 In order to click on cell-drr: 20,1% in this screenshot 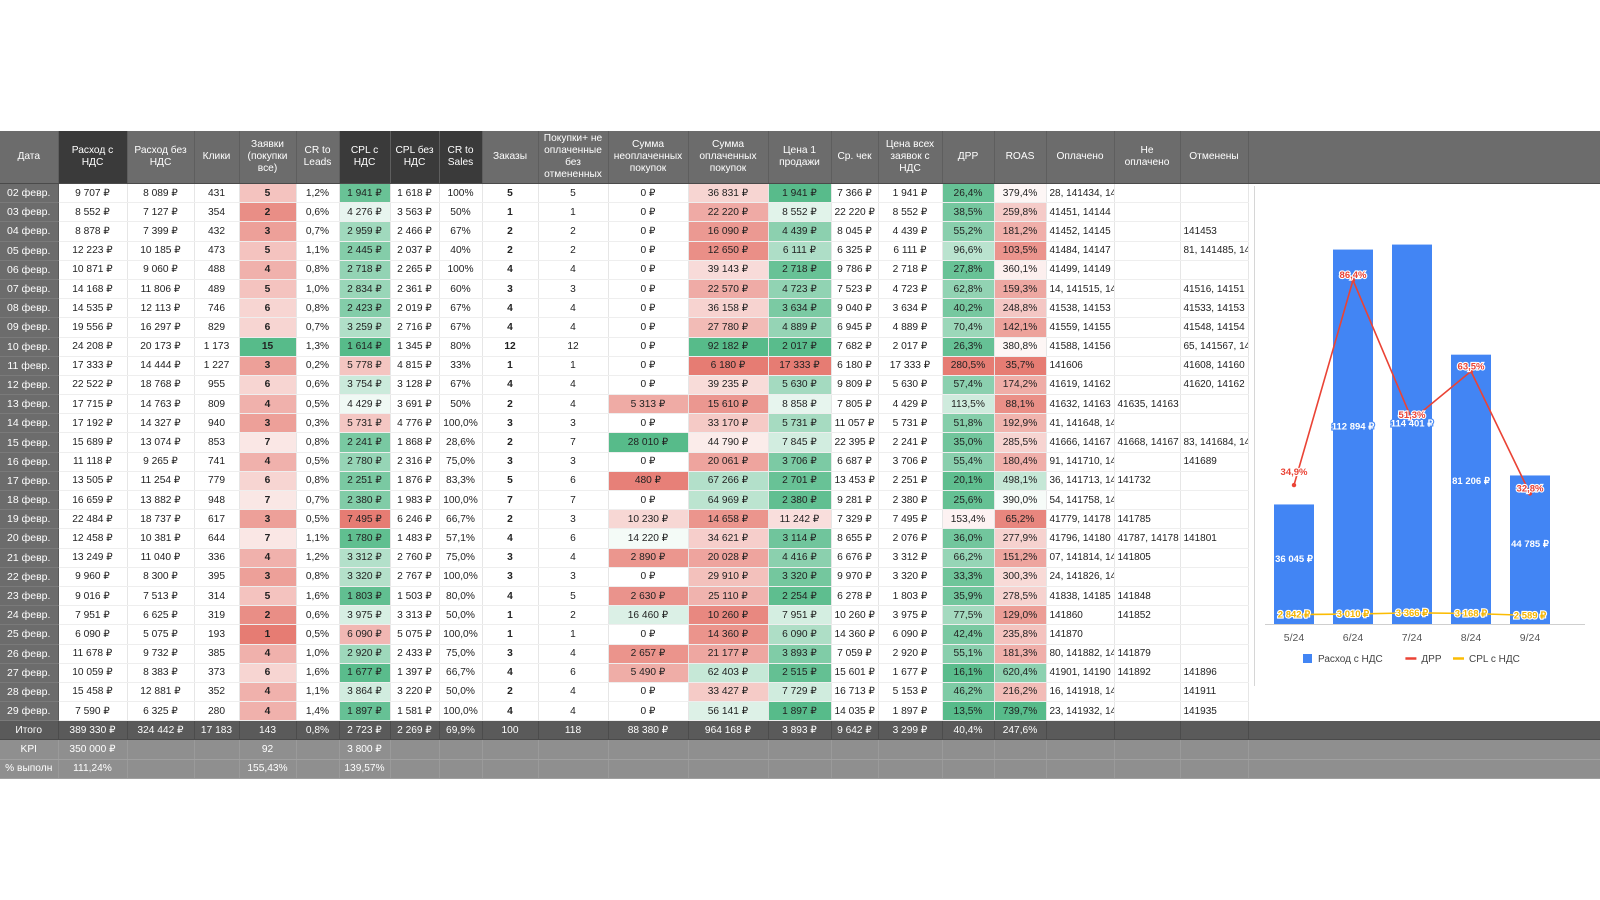, I will do `click(968, 481)`.